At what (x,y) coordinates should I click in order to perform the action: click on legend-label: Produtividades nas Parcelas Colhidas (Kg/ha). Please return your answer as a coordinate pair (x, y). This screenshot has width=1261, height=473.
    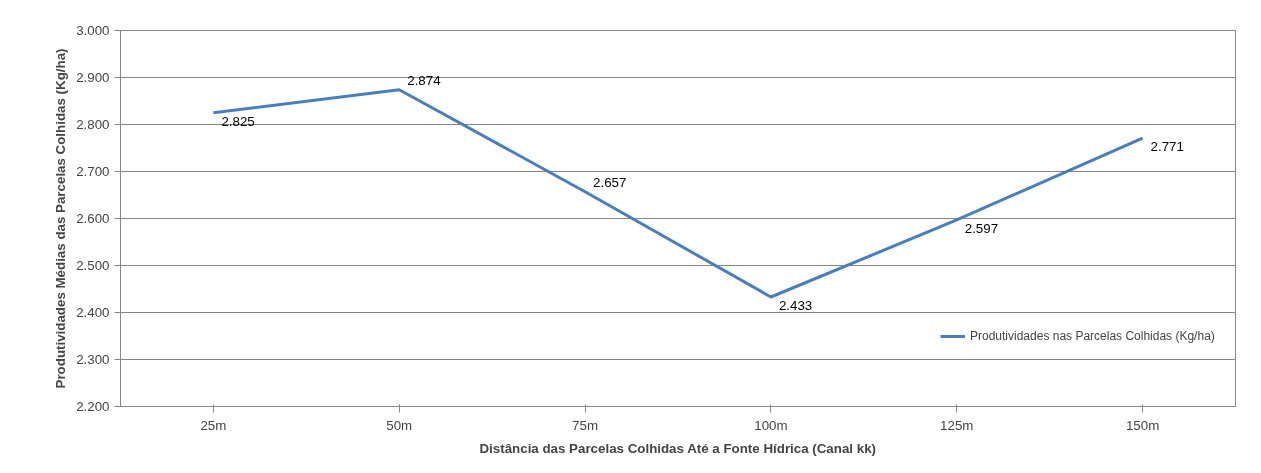
    Looking at the image, I should click on (1092, 336).